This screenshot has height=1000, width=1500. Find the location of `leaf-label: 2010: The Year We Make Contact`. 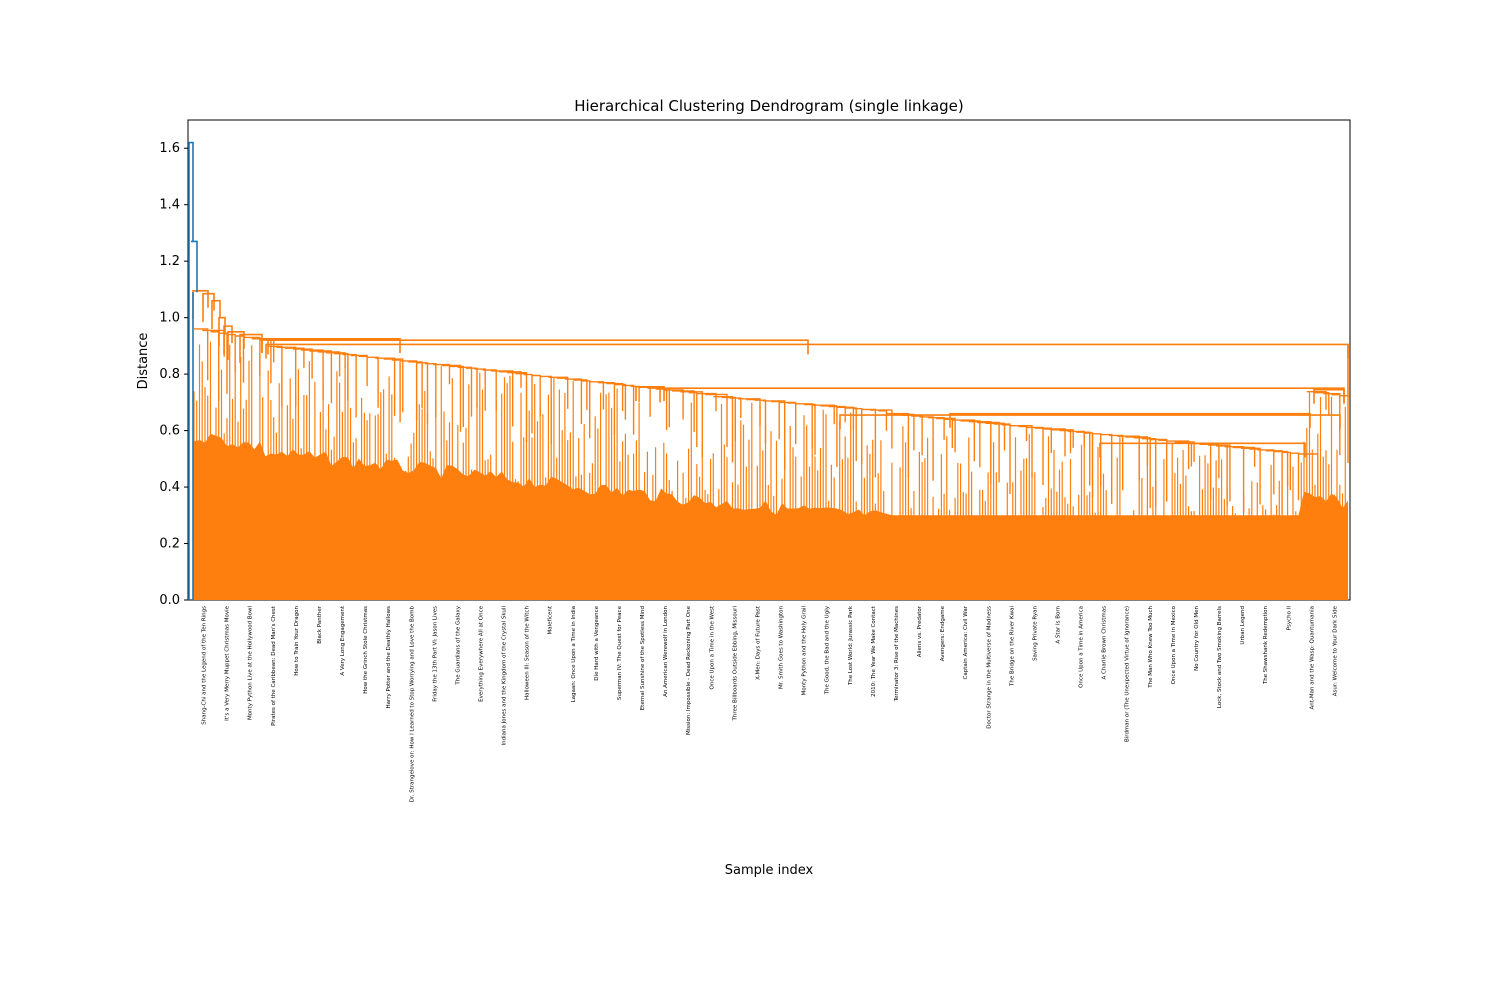

leaf-label: 2010: The Year We Make Contact is located at coordinates (874, 651).